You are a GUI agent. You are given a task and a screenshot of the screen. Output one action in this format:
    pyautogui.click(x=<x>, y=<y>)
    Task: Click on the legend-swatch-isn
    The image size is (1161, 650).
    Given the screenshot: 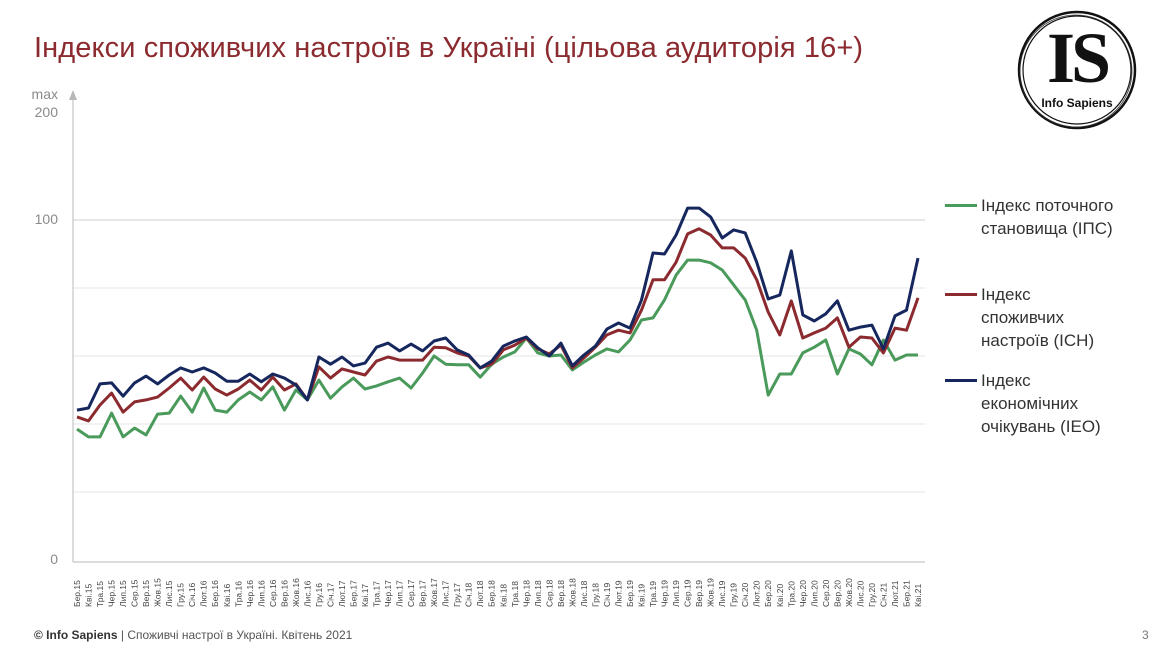 What is the action you would take?
    pyautogui.click(x=961, y=294)
    